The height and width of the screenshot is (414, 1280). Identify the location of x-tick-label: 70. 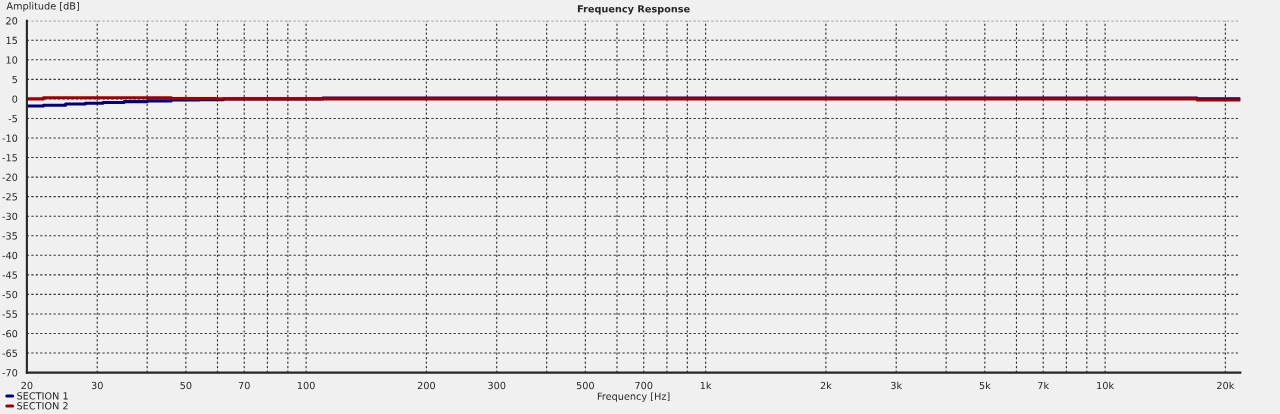
(244, 385).